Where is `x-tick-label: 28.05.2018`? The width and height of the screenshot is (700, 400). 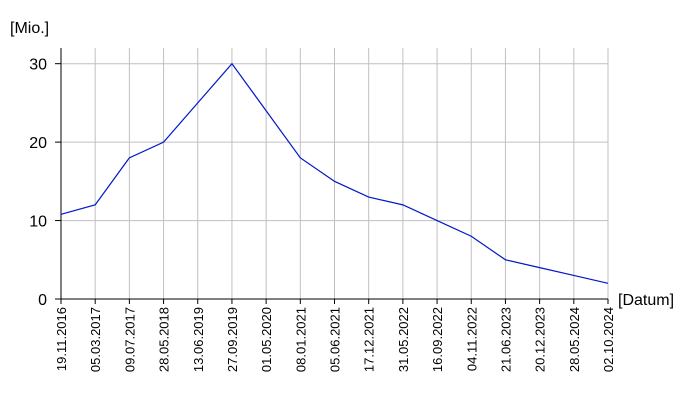
x-tick-label: 28.05.2018 is located at coordinates (164, 339).